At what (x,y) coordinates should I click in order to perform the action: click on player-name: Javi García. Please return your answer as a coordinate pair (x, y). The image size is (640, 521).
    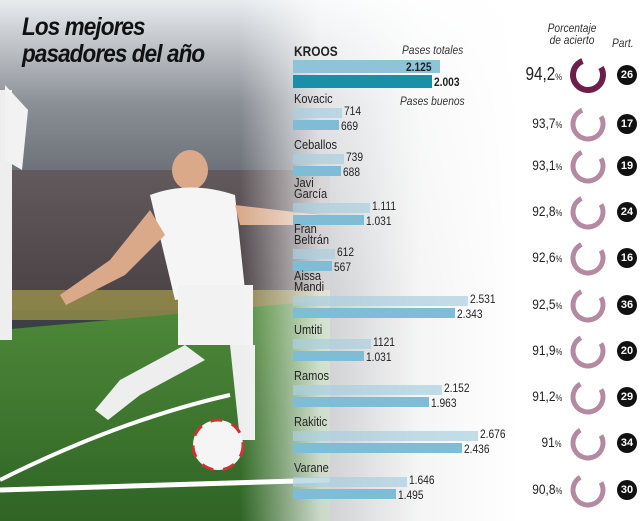
    Looking at the image, I should click on (311, 188).